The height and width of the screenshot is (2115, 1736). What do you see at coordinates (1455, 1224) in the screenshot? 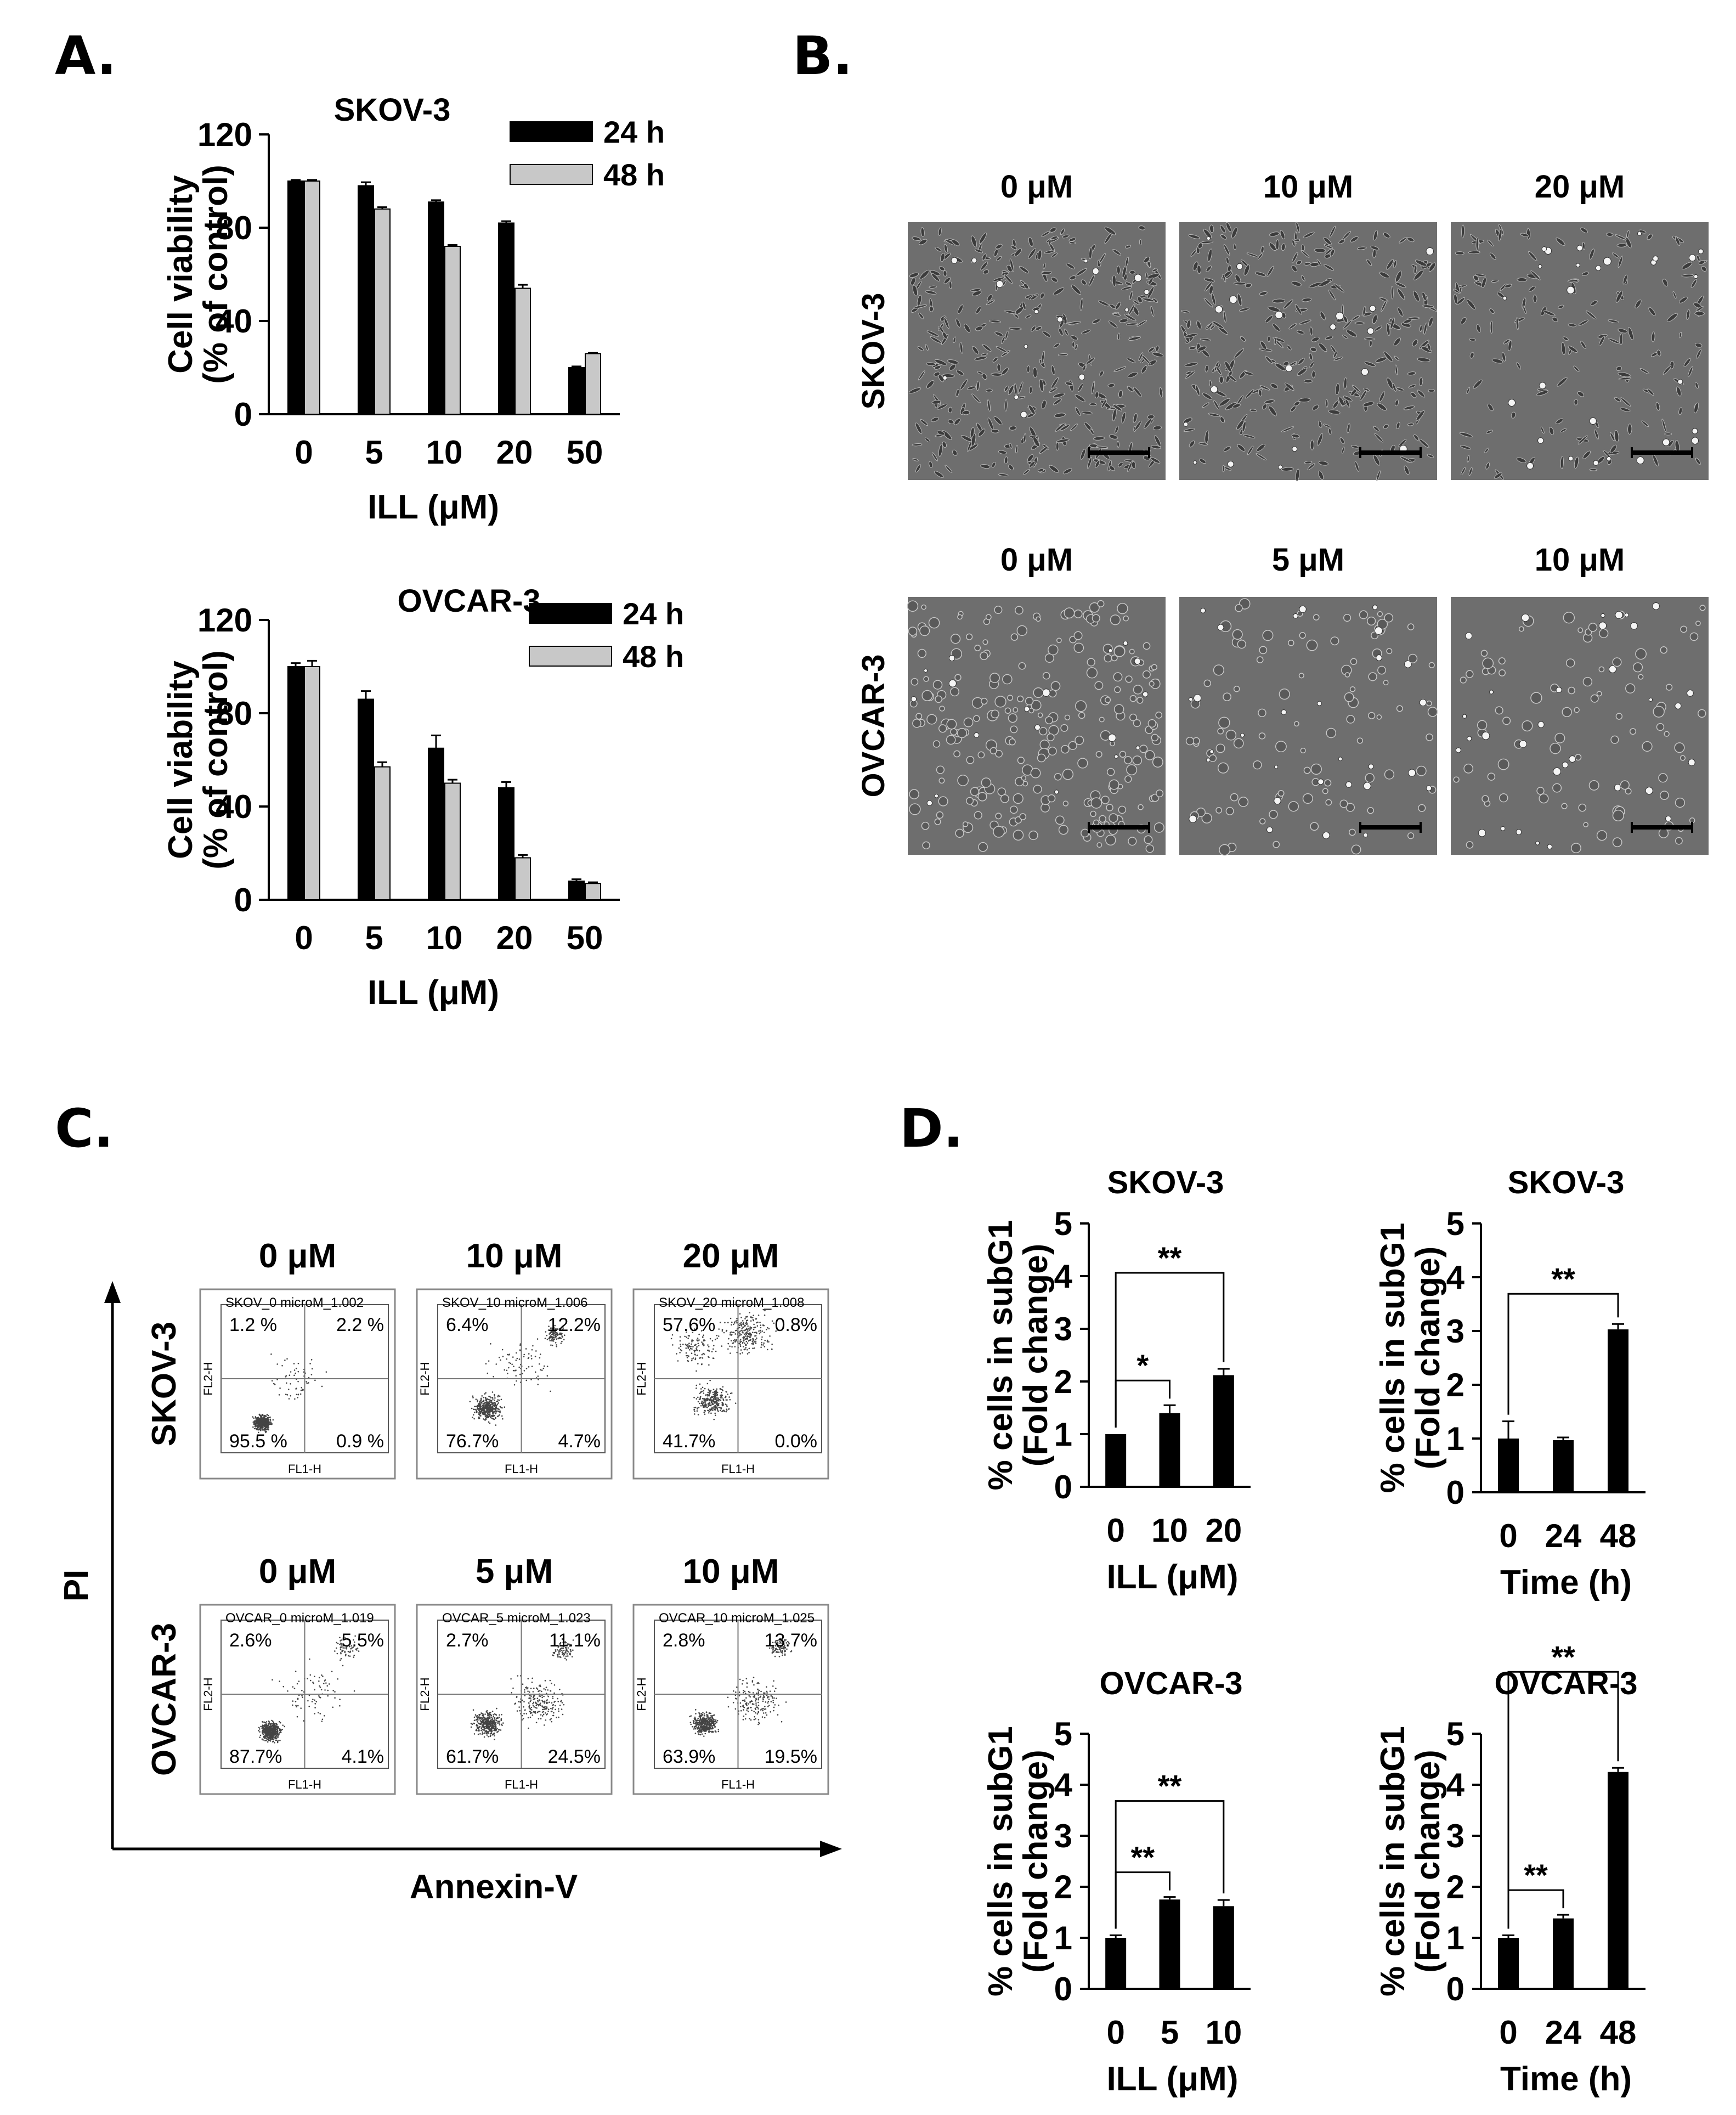
I see `y-tick-label: 5` at bounding box center [1455, 1224].